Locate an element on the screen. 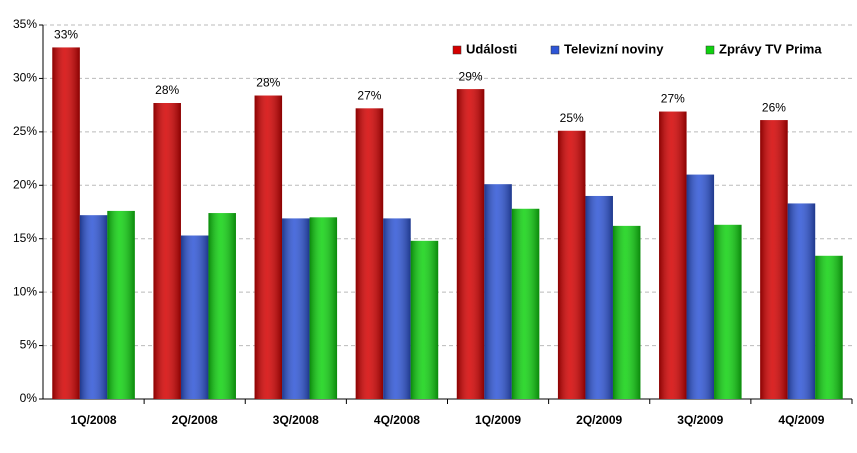 This screenshot has height=453, width=857. x-tick-label: 1Q/2009 is located at coordinates (498, 420).